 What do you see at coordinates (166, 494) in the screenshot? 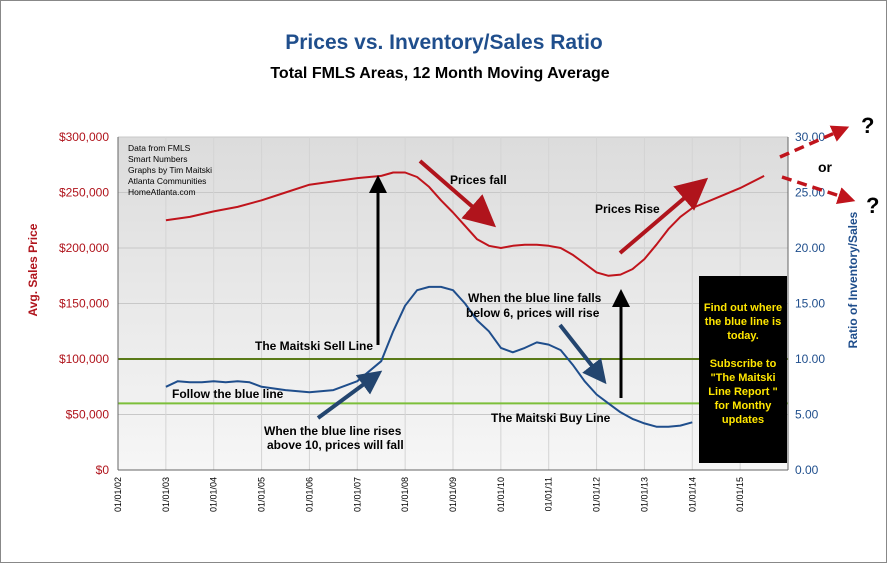
I see `x-tick-label: 01/01/03` at bounding box center [166, 494].